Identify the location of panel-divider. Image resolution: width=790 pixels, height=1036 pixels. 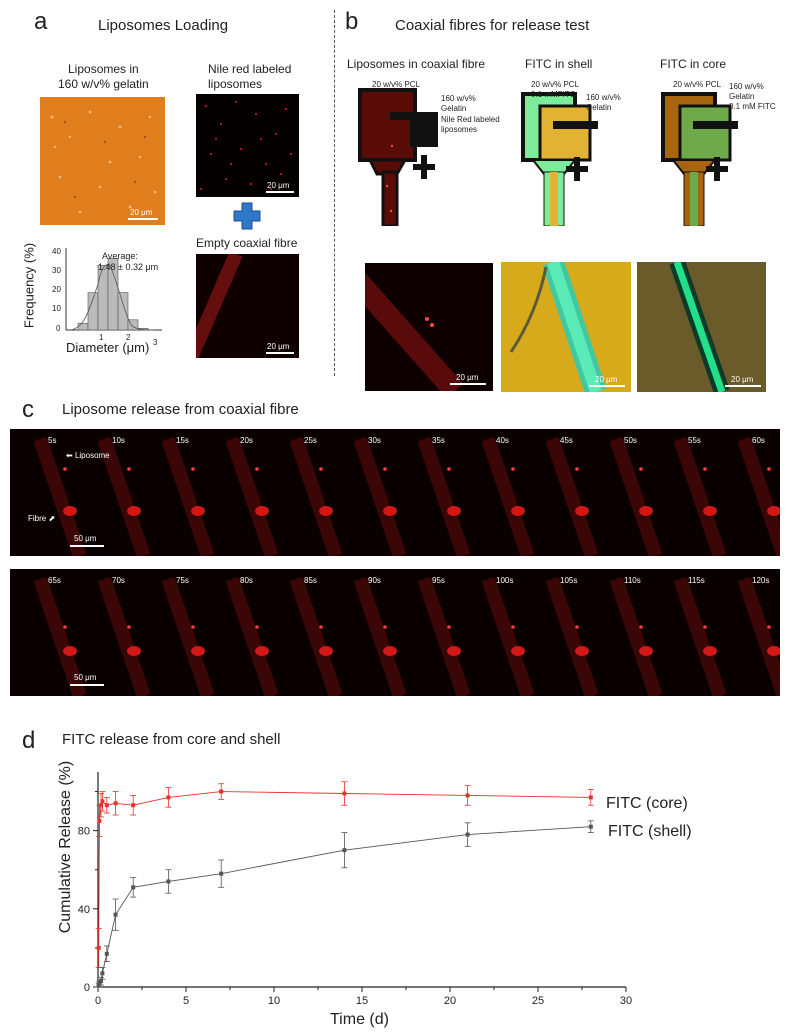
(334, 193).